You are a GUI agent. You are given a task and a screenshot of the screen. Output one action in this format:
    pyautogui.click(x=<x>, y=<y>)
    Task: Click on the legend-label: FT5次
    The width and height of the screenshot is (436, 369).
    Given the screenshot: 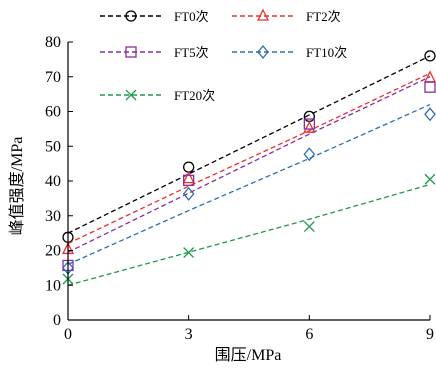 What is the action you would take?
    pyautogui.click(x=191, y=52)
    